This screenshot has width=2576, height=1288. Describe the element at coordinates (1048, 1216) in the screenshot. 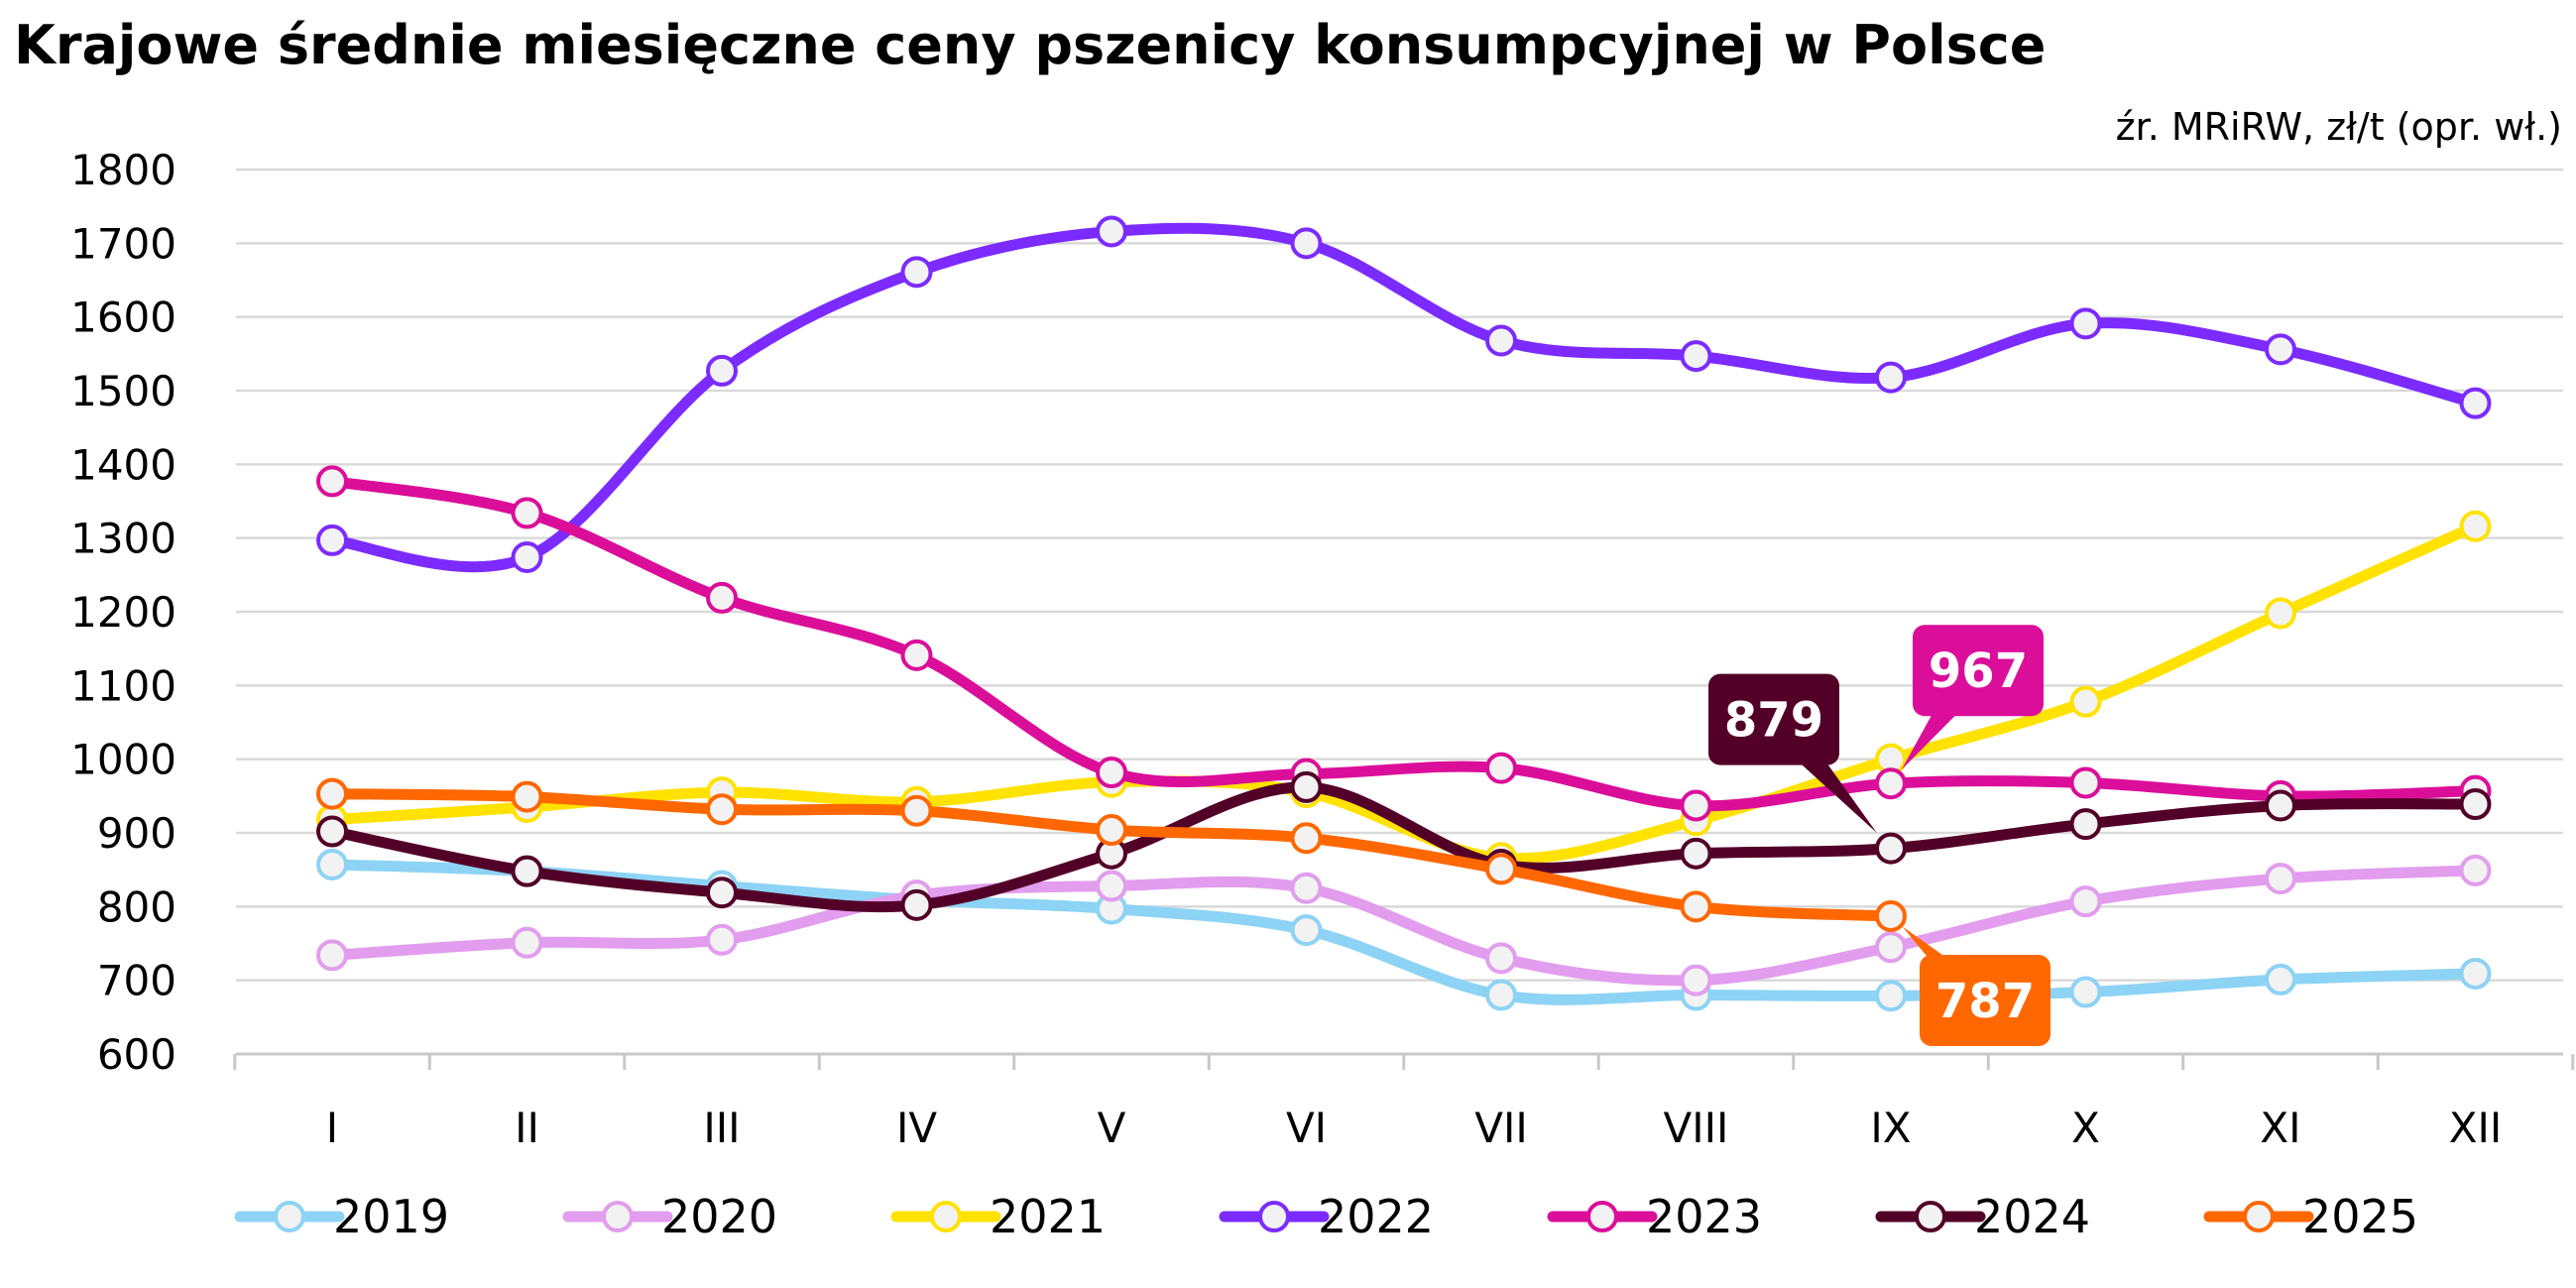

I see `legend-label: 2021` at that location.